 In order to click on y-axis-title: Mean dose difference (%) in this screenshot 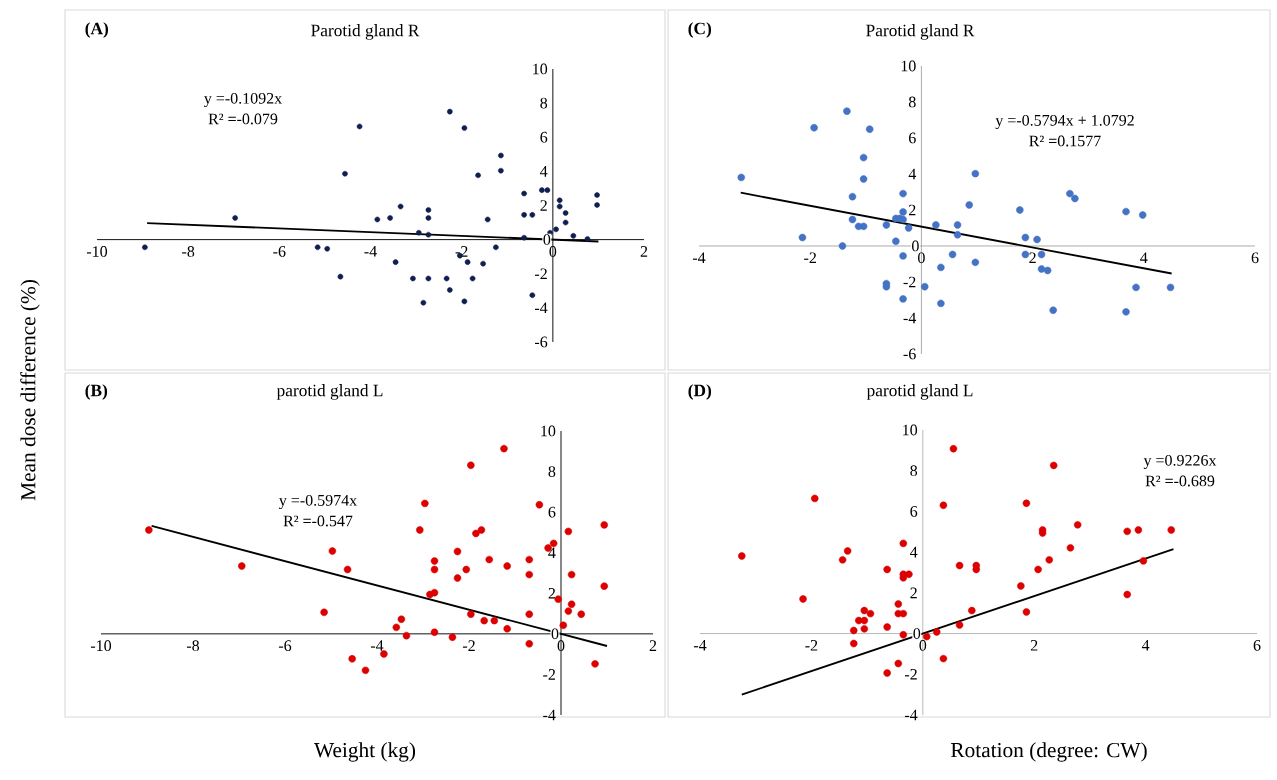, I will do `click(30, 390)`.